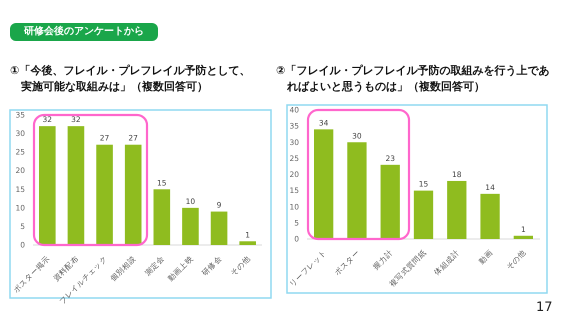 Image resolution: width=569 pixels, height=320 pixels. Describe the element at coordinates (131, 79) in the screenshot. I see `chart-title: ①「今後、フレイル・プレフレイル予防として、実施可能な取組みは」（複数回答可）` at that location.